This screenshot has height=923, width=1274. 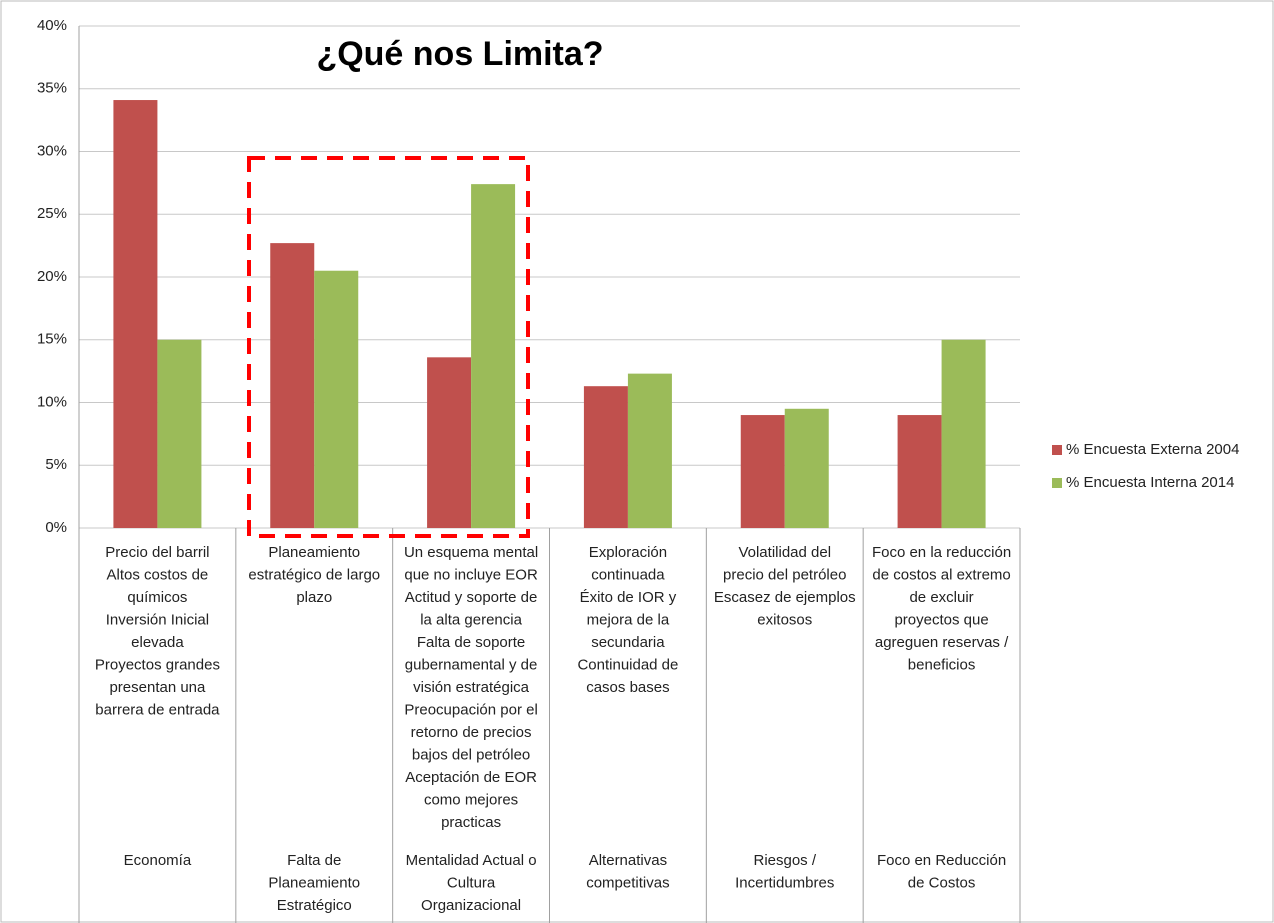 I want to click on y-tick-label: 20%, so click(x=52, y=276).